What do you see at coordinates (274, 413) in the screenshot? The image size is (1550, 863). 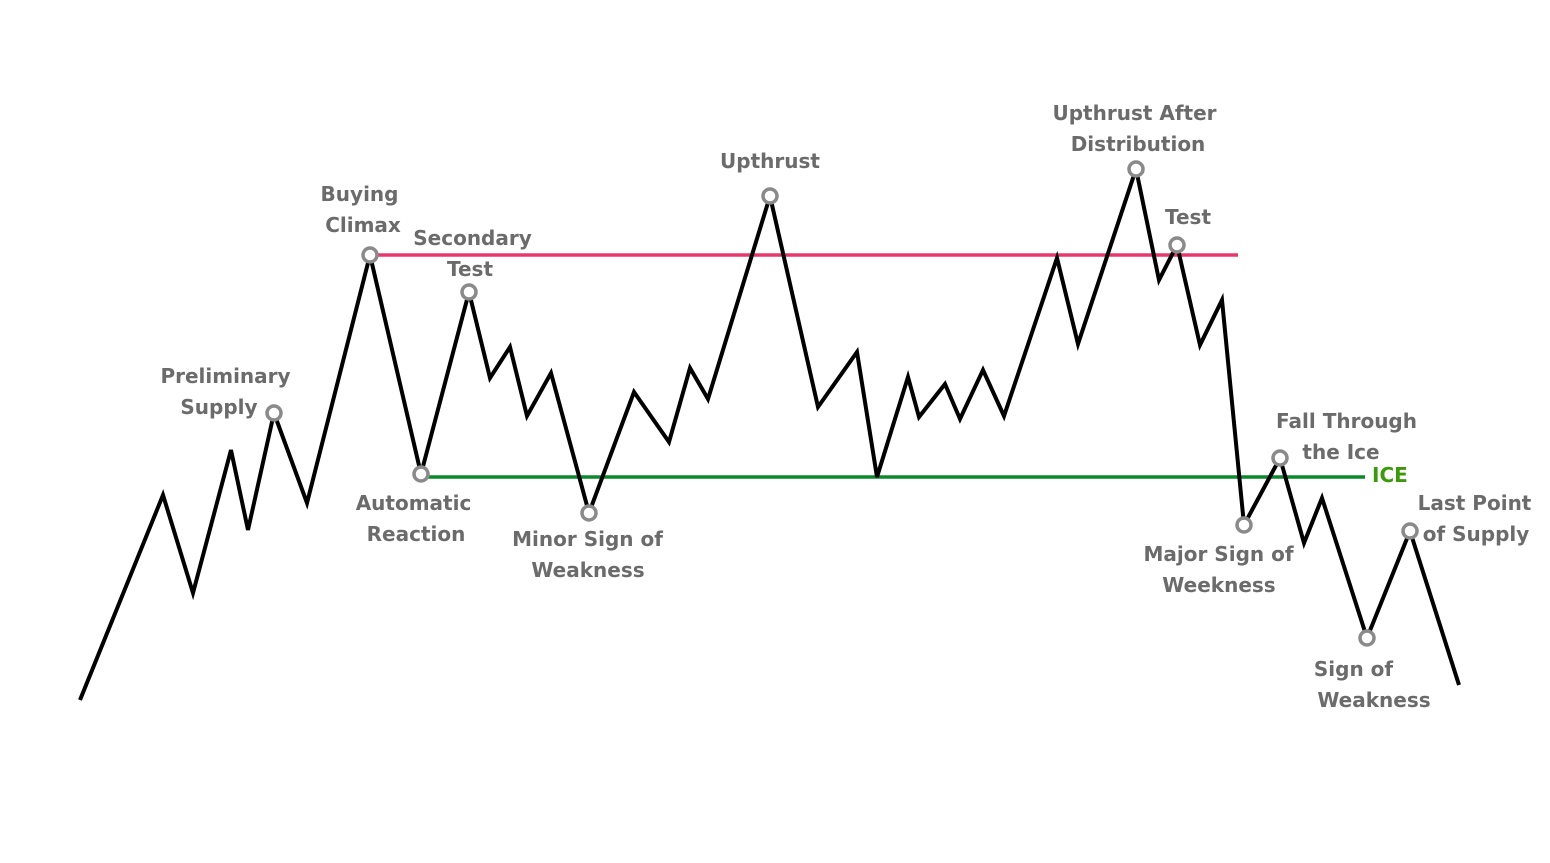 I see `marker-preliminary-supply` at bounding box center [274, 413].